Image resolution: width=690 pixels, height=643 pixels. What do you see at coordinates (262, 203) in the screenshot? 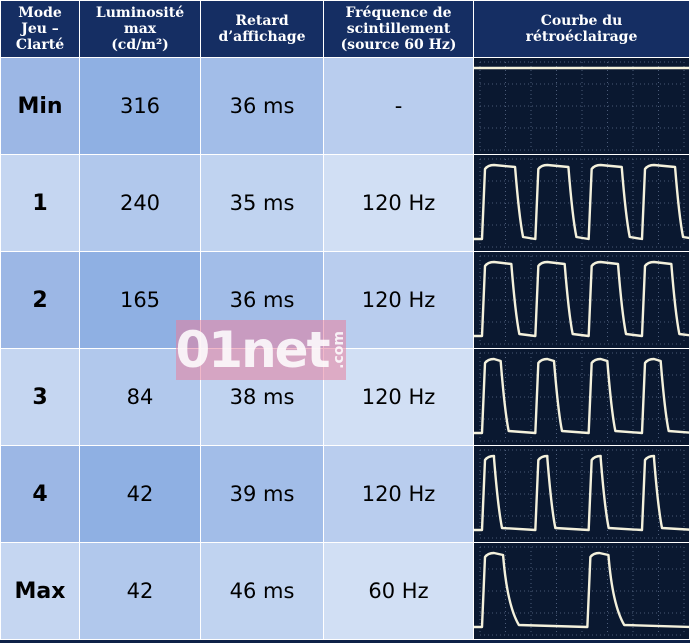
I see `latency-cell: 35 ms` at bounding box center [262, 203].